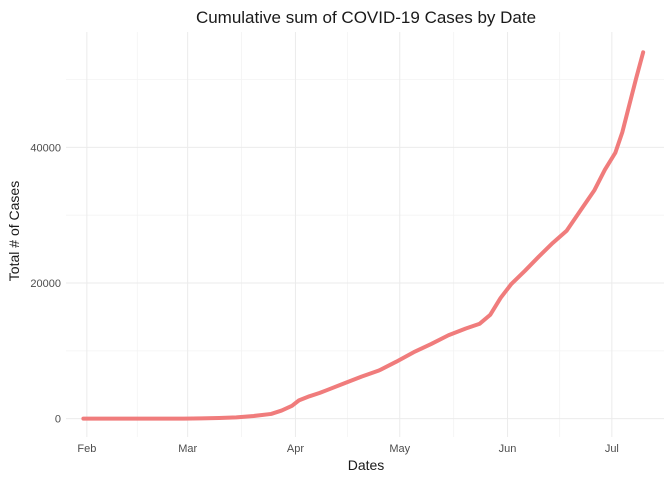 This screenshot has height=480, width=672. What do you see at coordinates (612, 449) in the screenshot?
I see `x-tick-label: Jul` at bounding box center [612, 449].